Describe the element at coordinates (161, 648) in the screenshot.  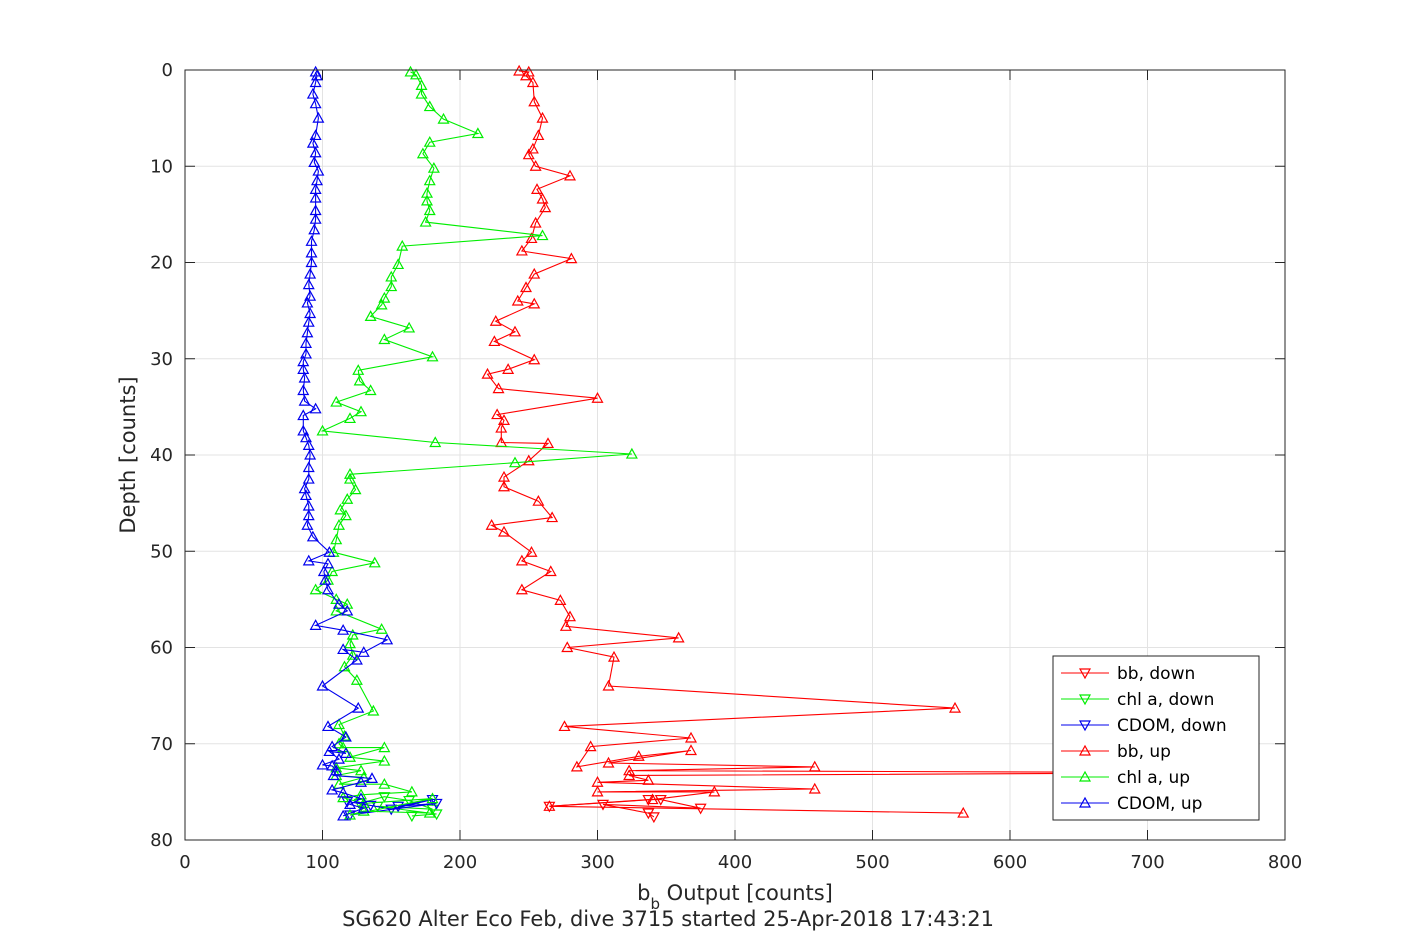
I see `y-tick-label: 60` at that location.